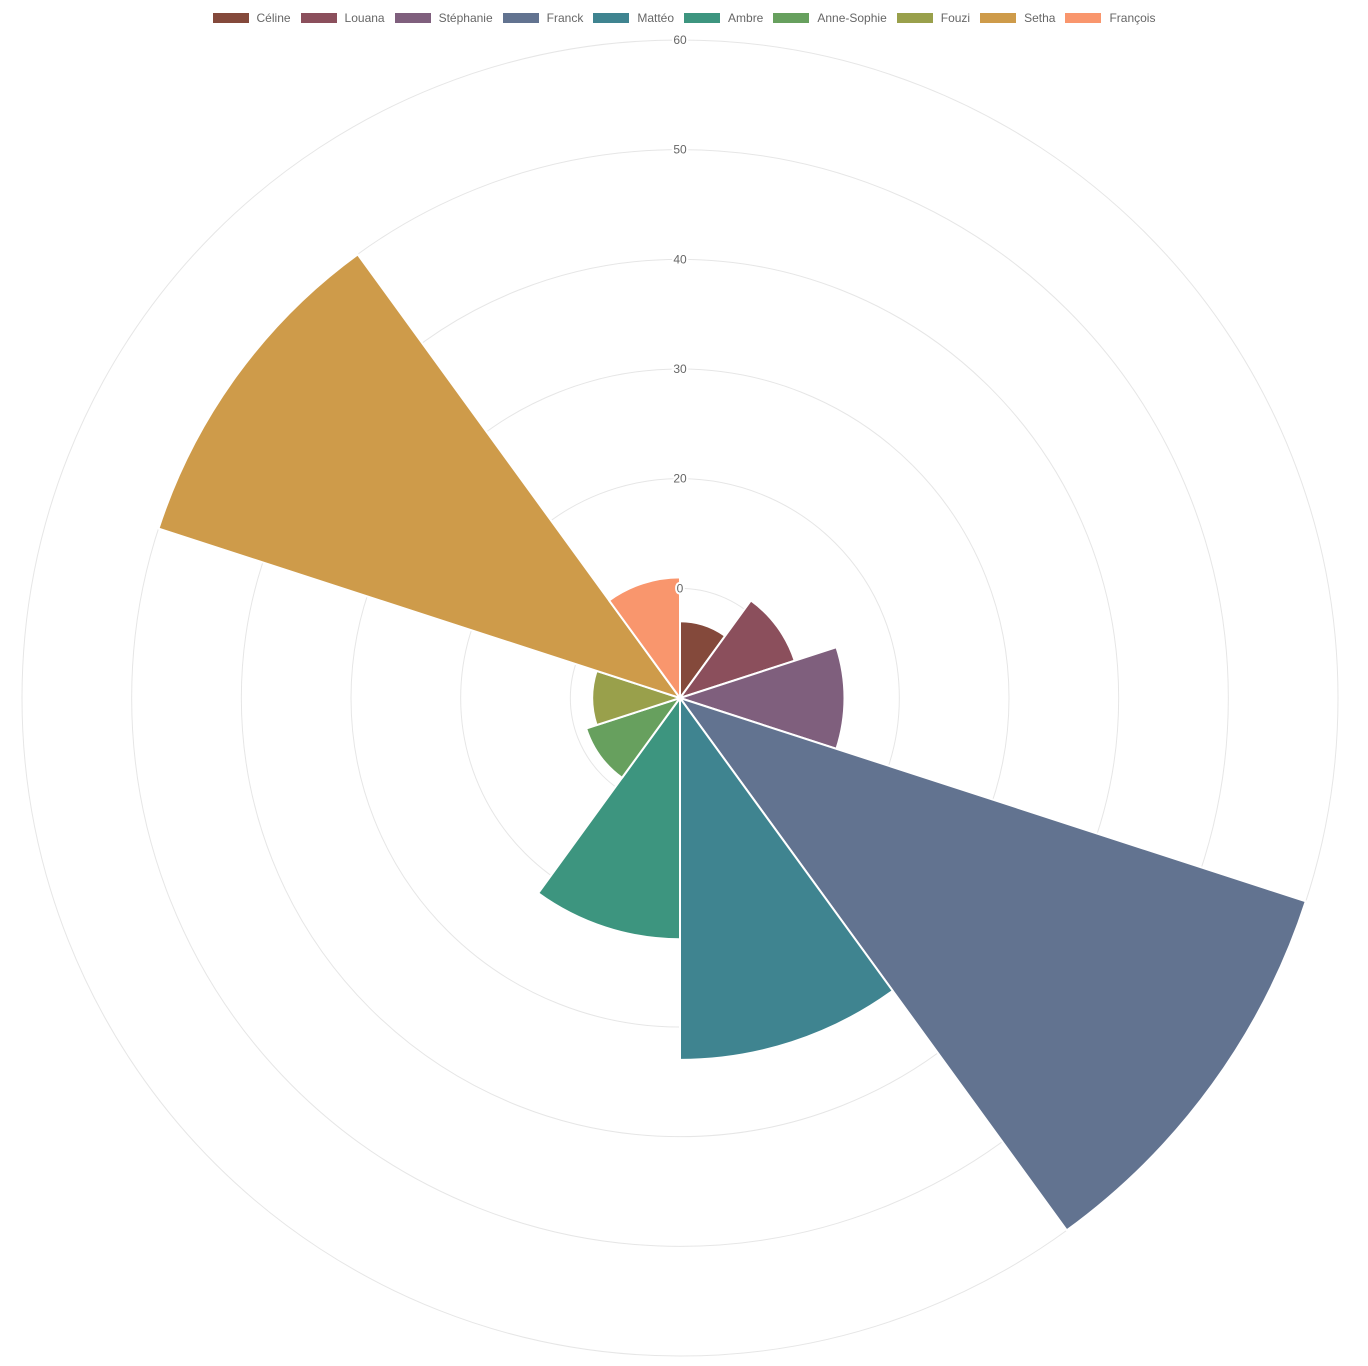 The height and width of the screenshot is (1366, 1368). Describe the element at coordinates (955, 18) in the screenshot. I see `legend-label: Fouzi` at that location.